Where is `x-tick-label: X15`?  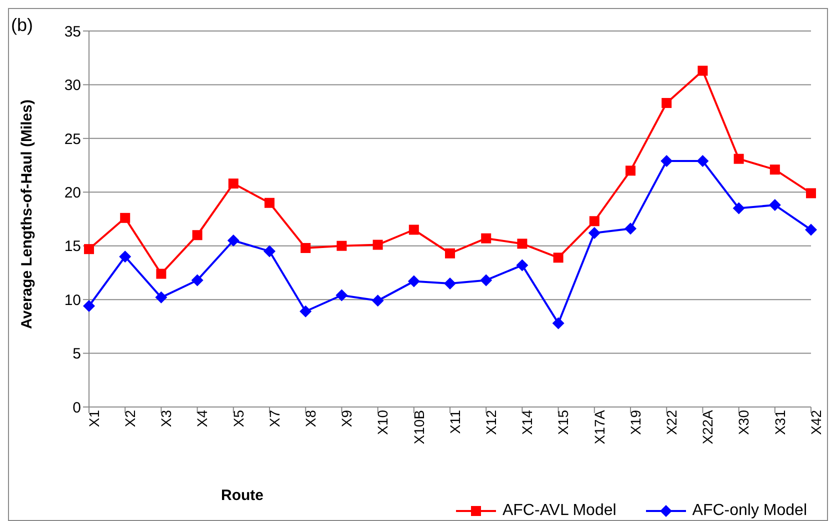
x-tick-label: X15 is located at coordinates (563, 422).